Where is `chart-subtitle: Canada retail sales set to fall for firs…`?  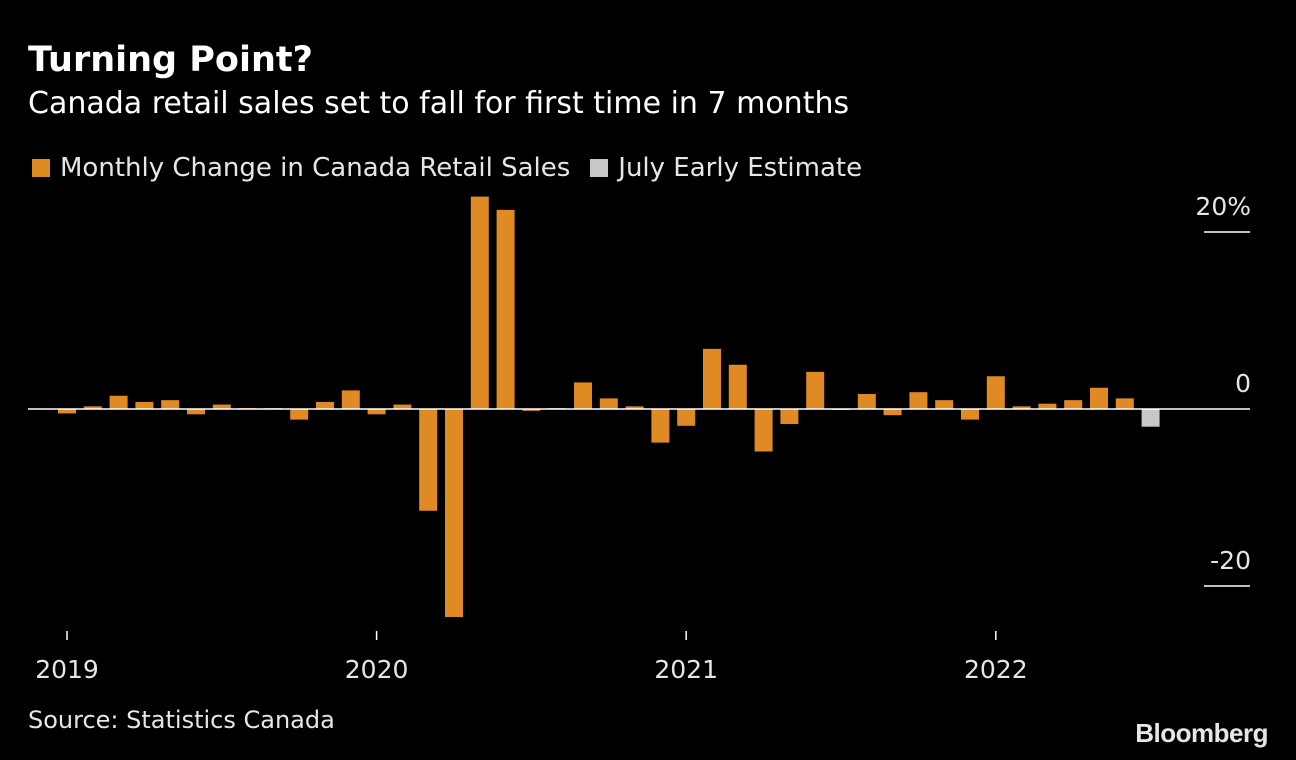 chart-subtitle: Canada retail sales set to fall for firs… is located at coordinates (439, 103).